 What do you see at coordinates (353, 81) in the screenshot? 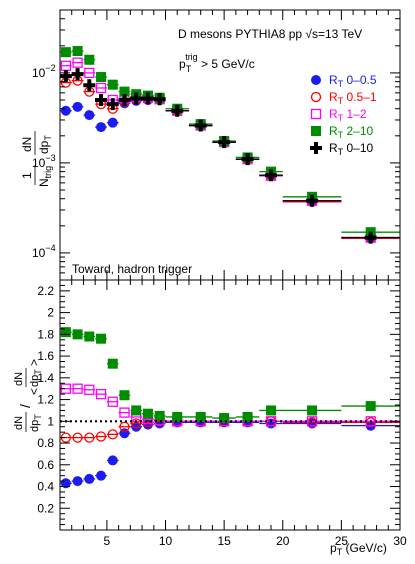
I see `legend-label-0: RT 0–0.5` at bounding box center [353, 81].